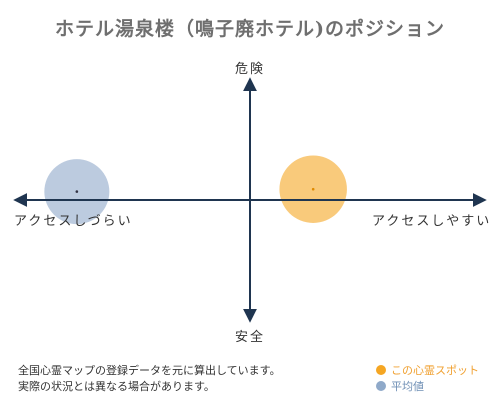  What do you see at coordinates (249, 69) in the screenshot?
I see `axis-label-top: 危険` at bounding box center [249, 69].